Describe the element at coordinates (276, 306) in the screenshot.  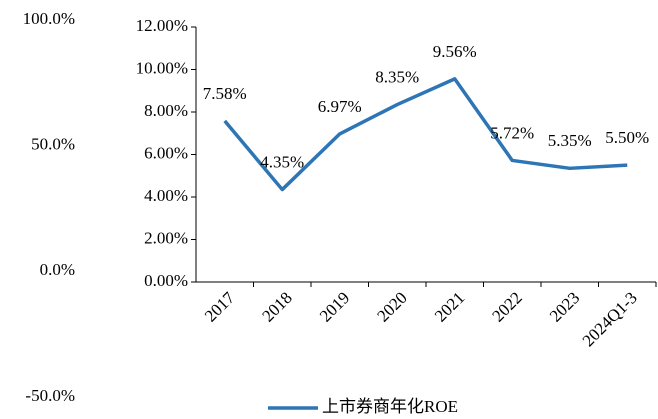
I see `x-tick-label: 2018` at that location.